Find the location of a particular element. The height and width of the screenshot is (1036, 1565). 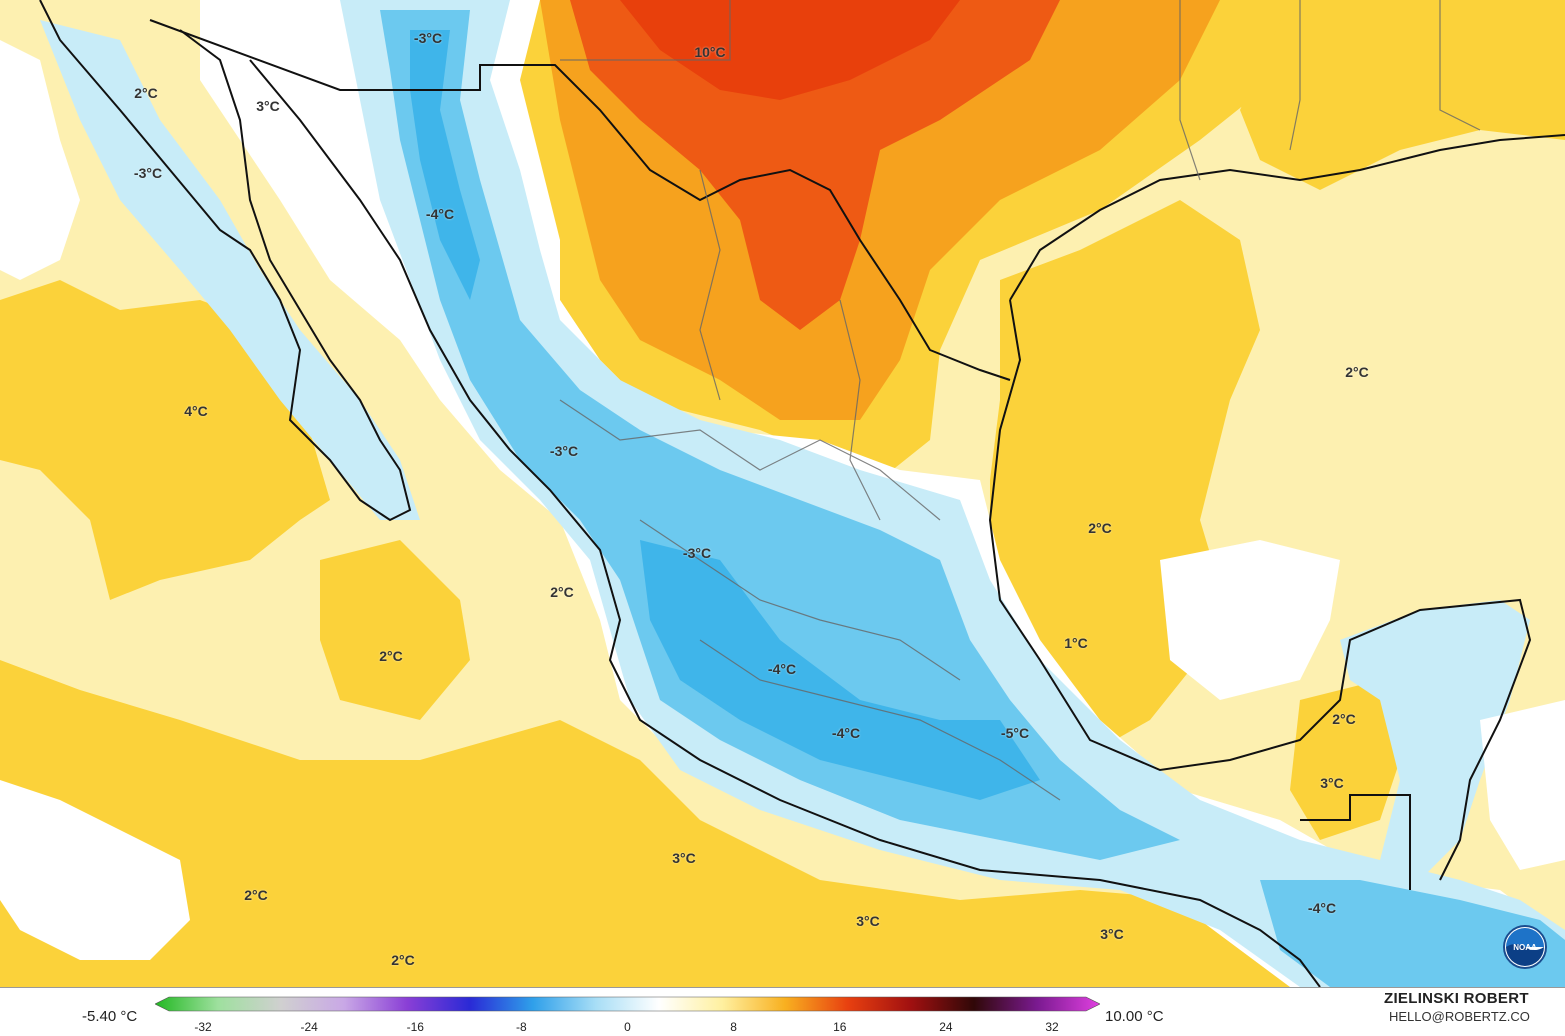

yucatan-white-zone is located at coordinates (1250, 620).